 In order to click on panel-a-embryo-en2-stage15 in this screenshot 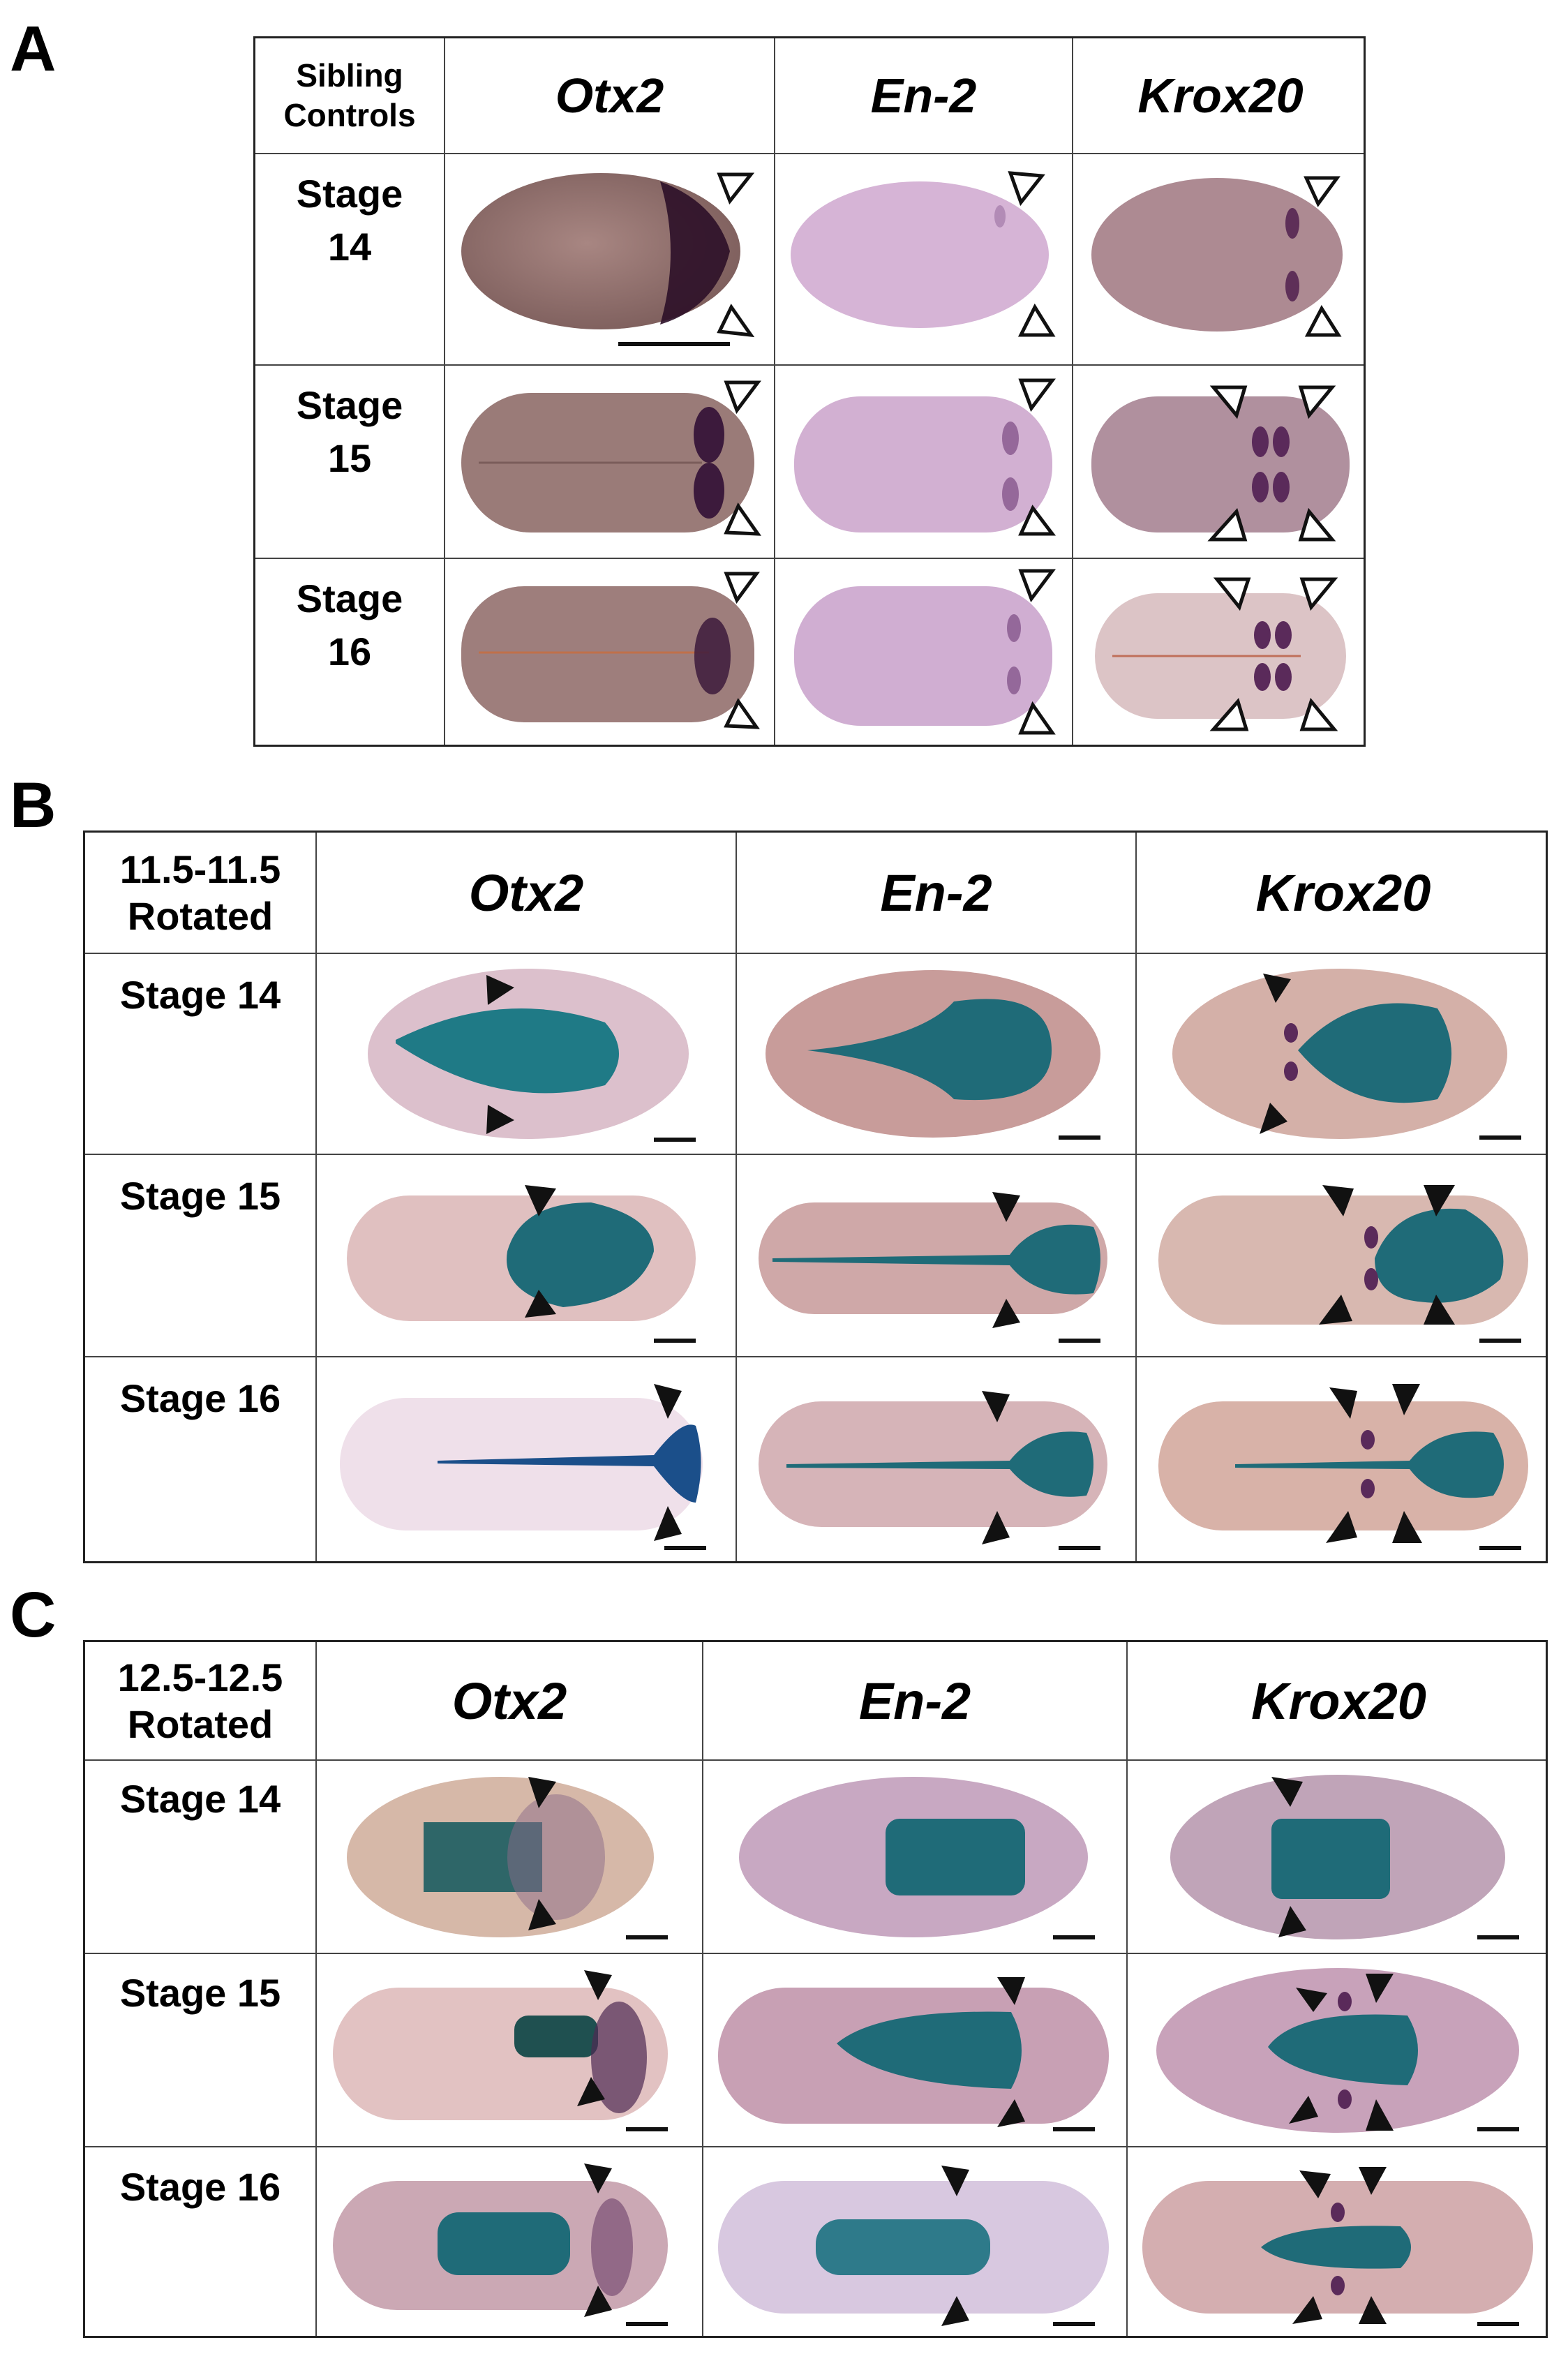, I will do `click(924, 463)`.